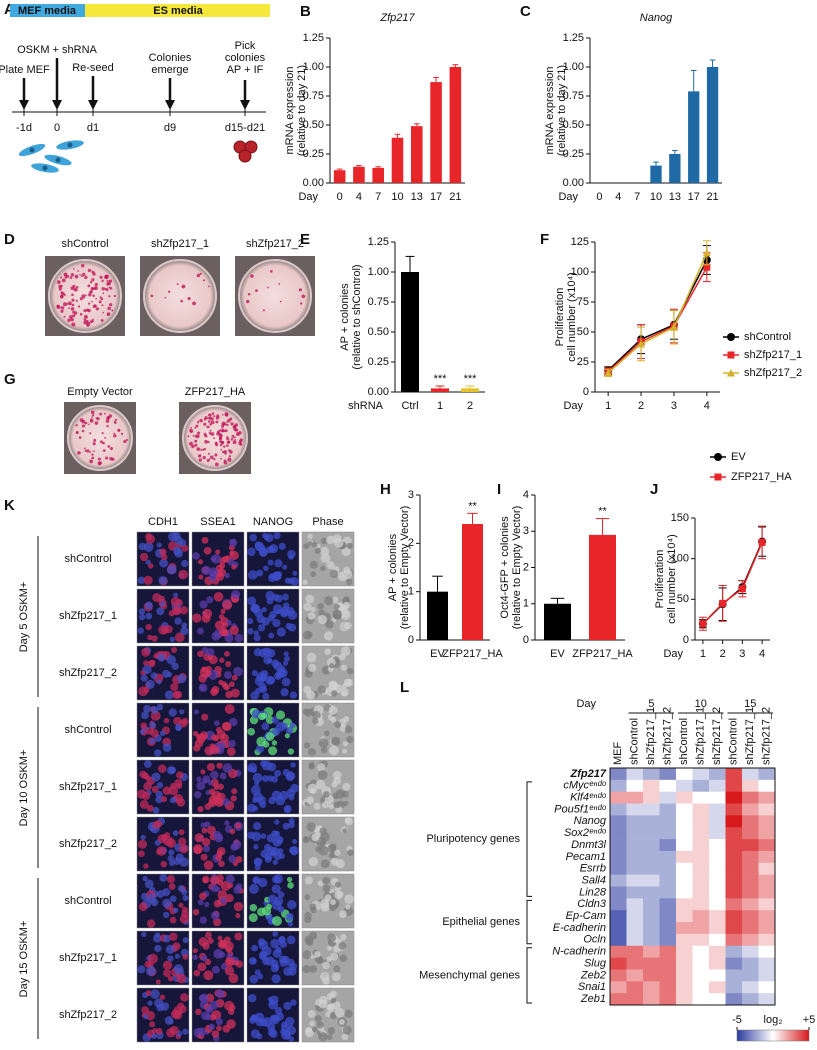 The height and width of the screenshot is (1050, 817). I want to click on event-label: colonies, so click(245, 58).